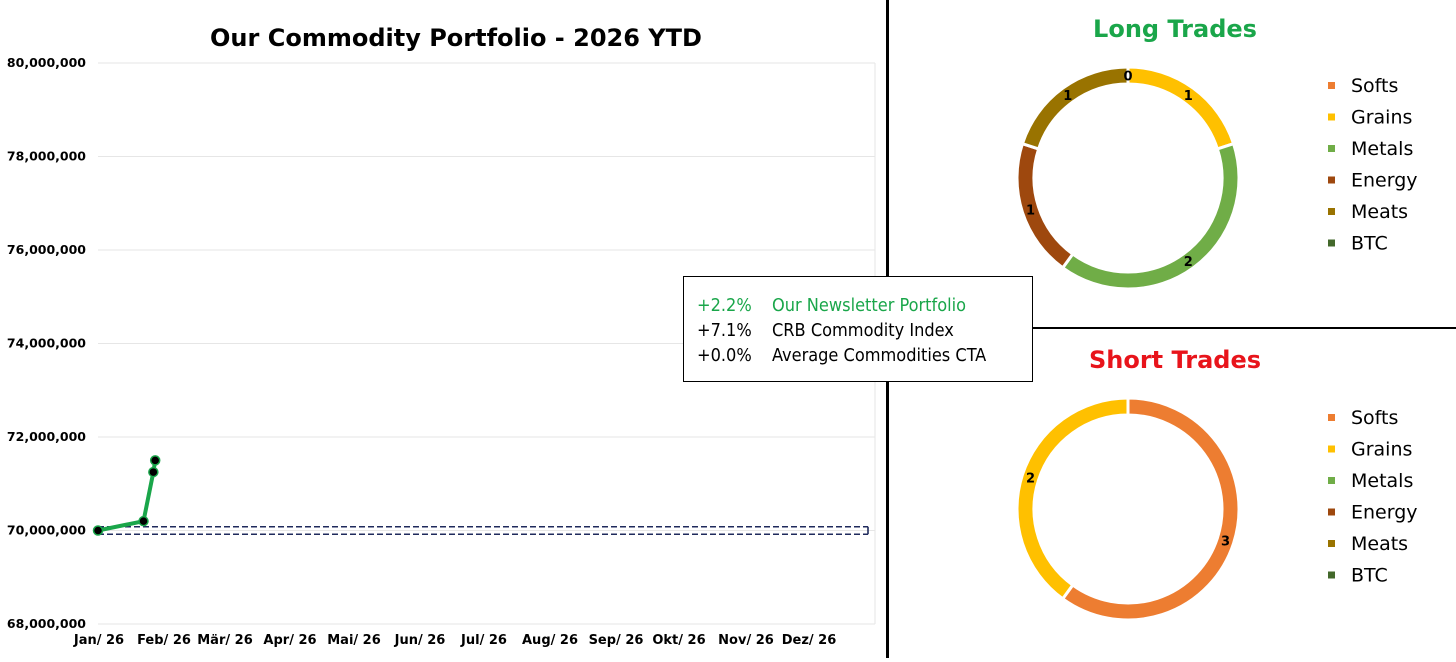 Image resolution: width=1456 pixels, height=662 pixels. Describe the element at coordinates (127, 496) in the screenshot. I see `series-line` at that location.